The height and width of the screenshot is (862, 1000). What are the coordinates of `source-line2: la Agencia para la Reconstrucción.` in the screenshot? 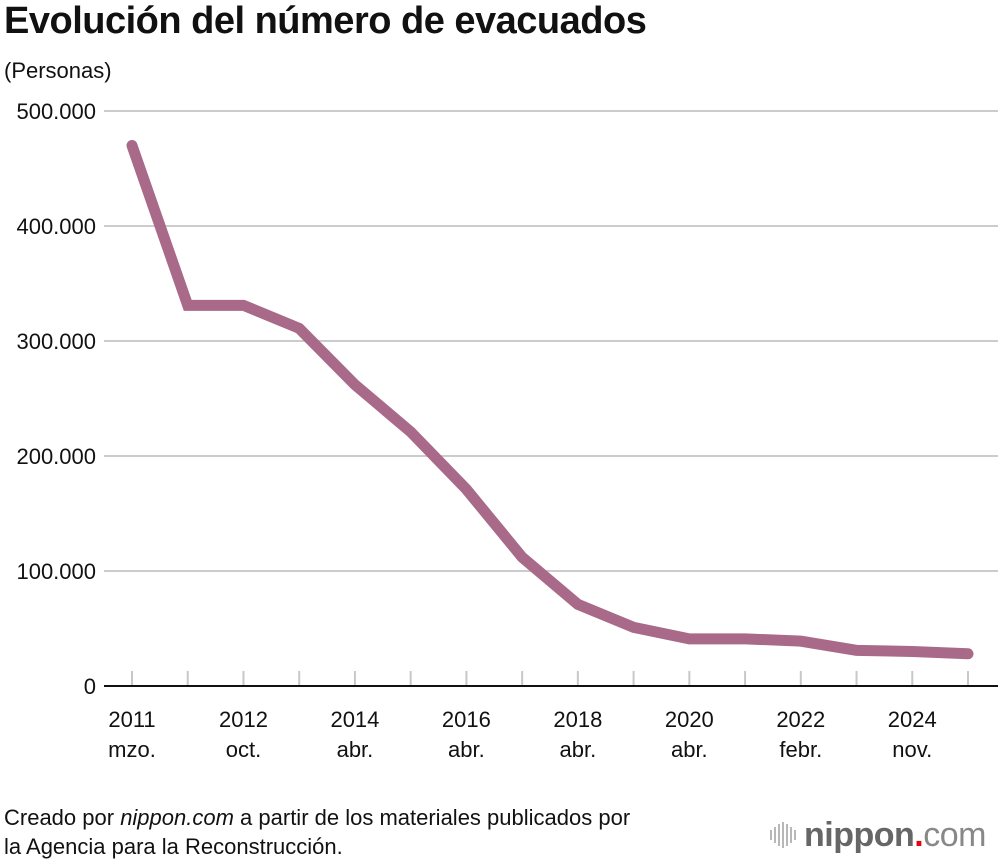 It's located at (173, 846).